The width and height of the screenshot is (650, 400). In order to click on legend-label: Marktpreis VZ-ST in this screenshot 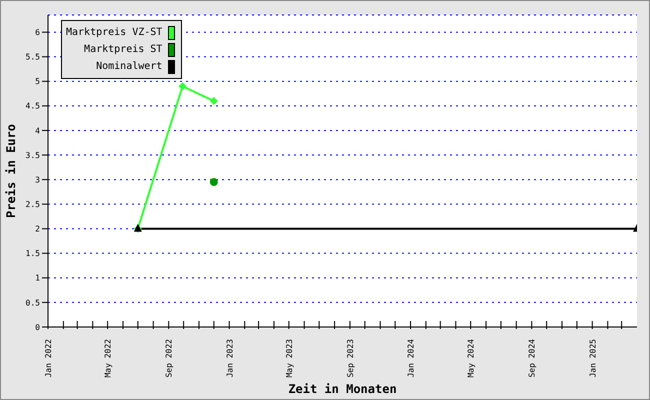, I will do `click(114, 32)`.